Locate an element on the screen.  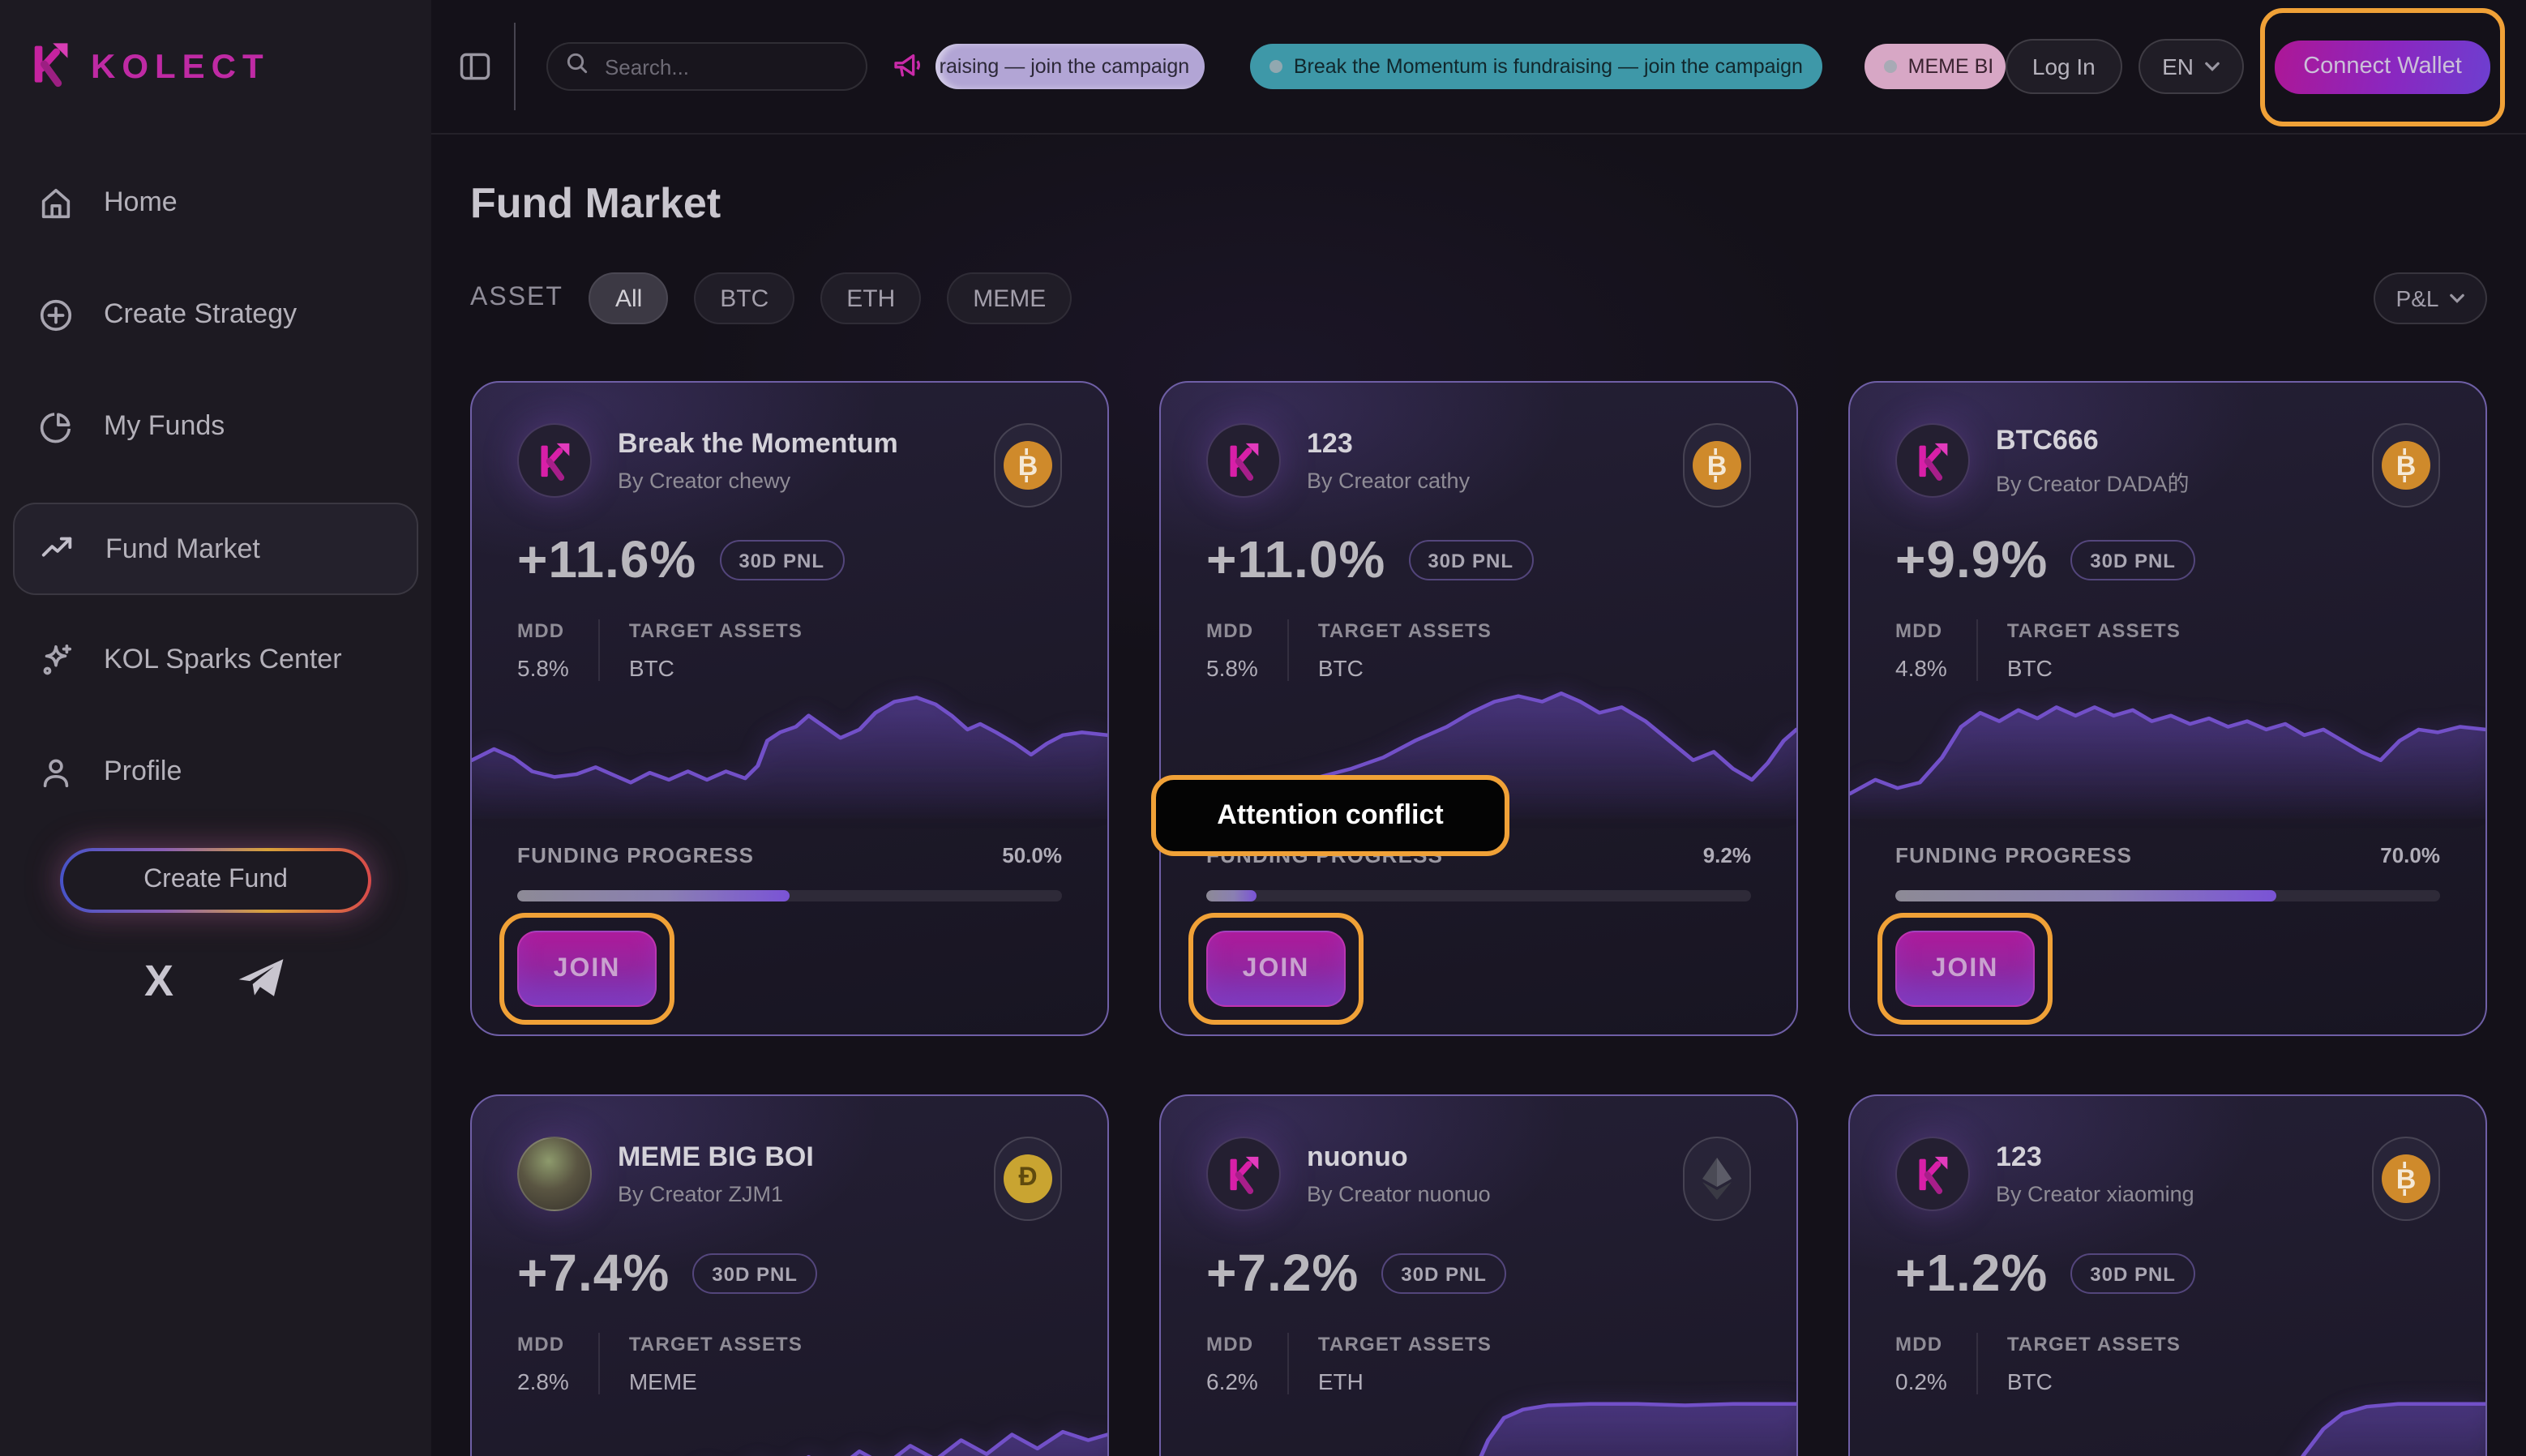
fund-card: MEME BIG BOI By Creator ZJM1 B Ð +7 is located at coordinates (789, 1275).